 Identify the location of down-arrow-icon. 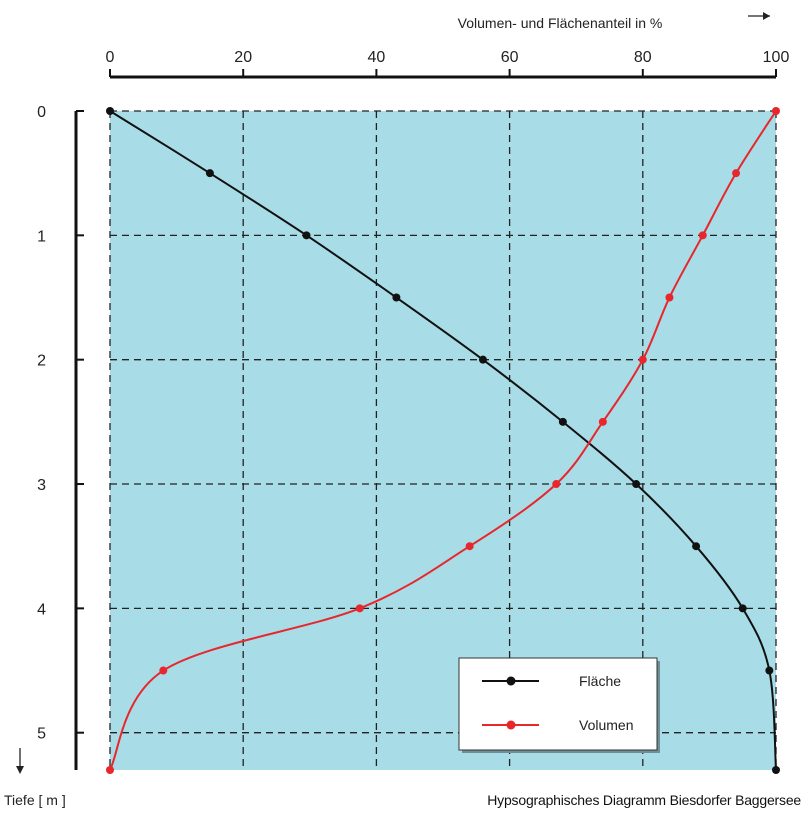
(20, 761).